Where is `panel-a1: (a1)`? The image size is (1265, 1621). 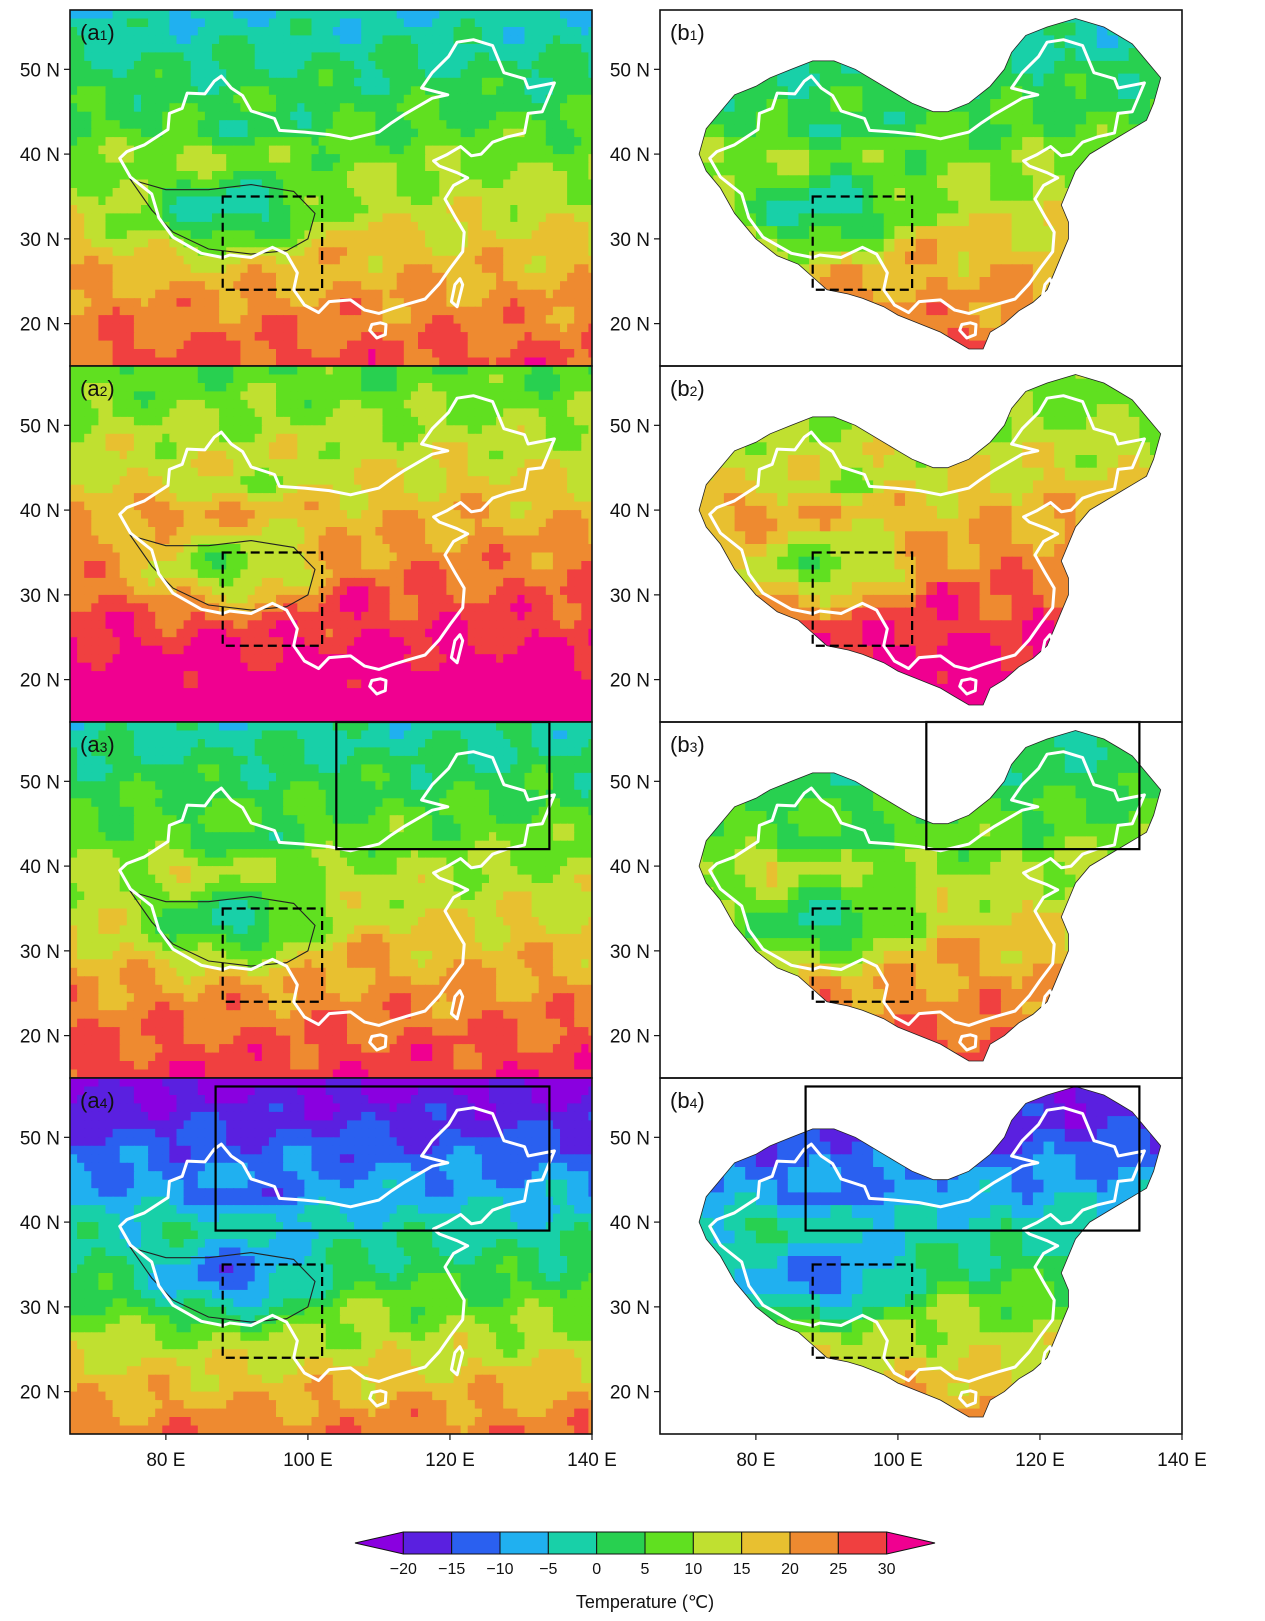 panel-a1: (a1) is located at coordinates (331, 188).